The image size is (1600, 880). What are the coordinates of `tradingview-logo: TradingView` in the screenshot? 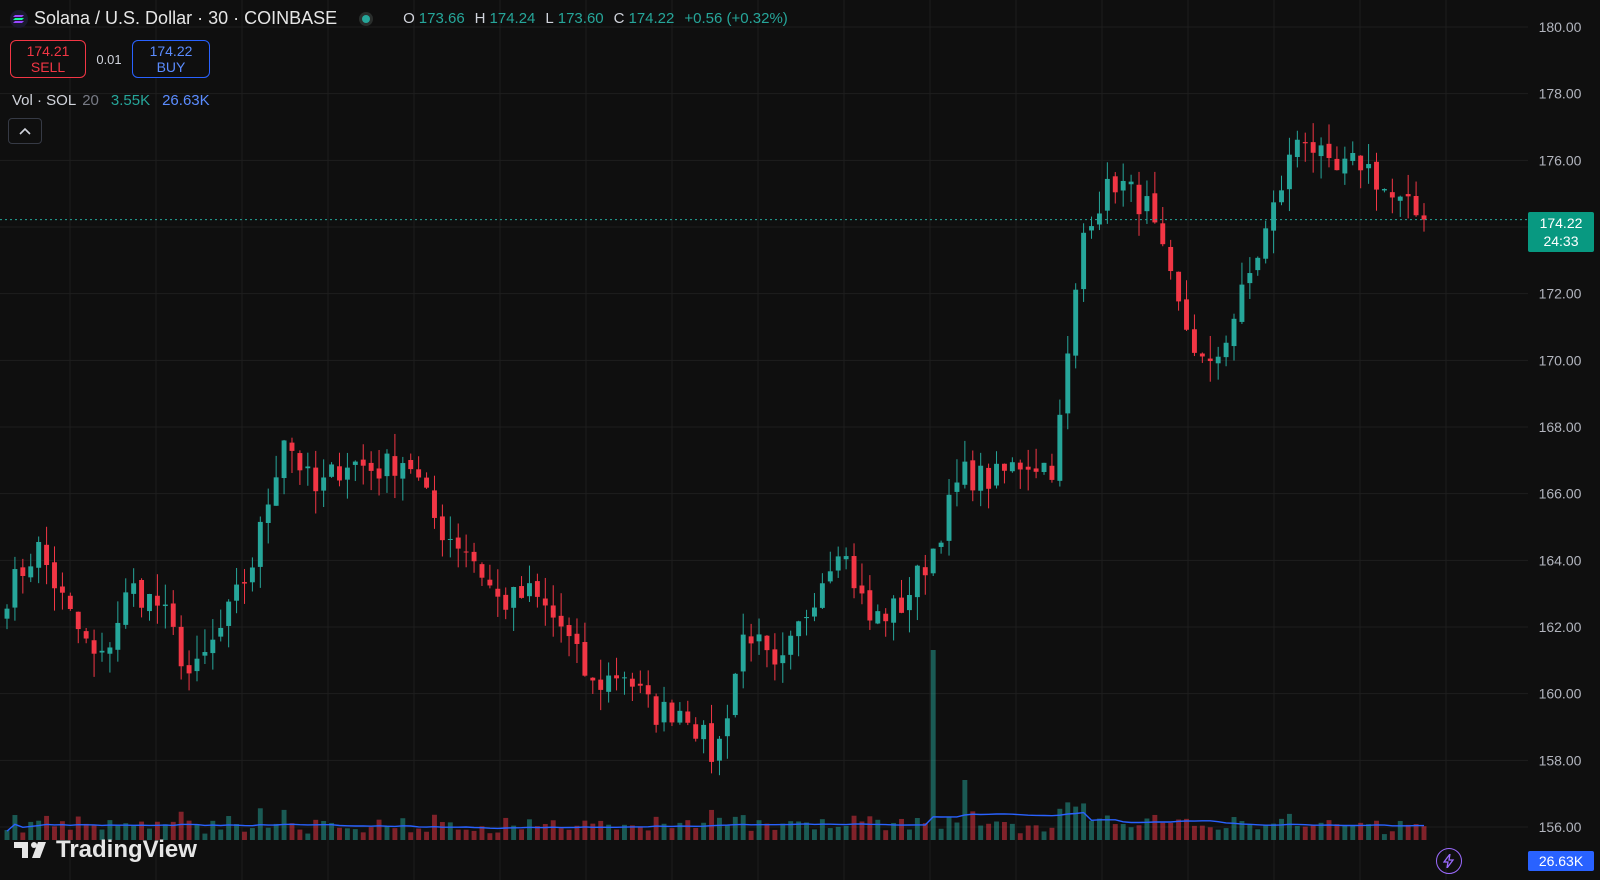 It's located at (105, 850).